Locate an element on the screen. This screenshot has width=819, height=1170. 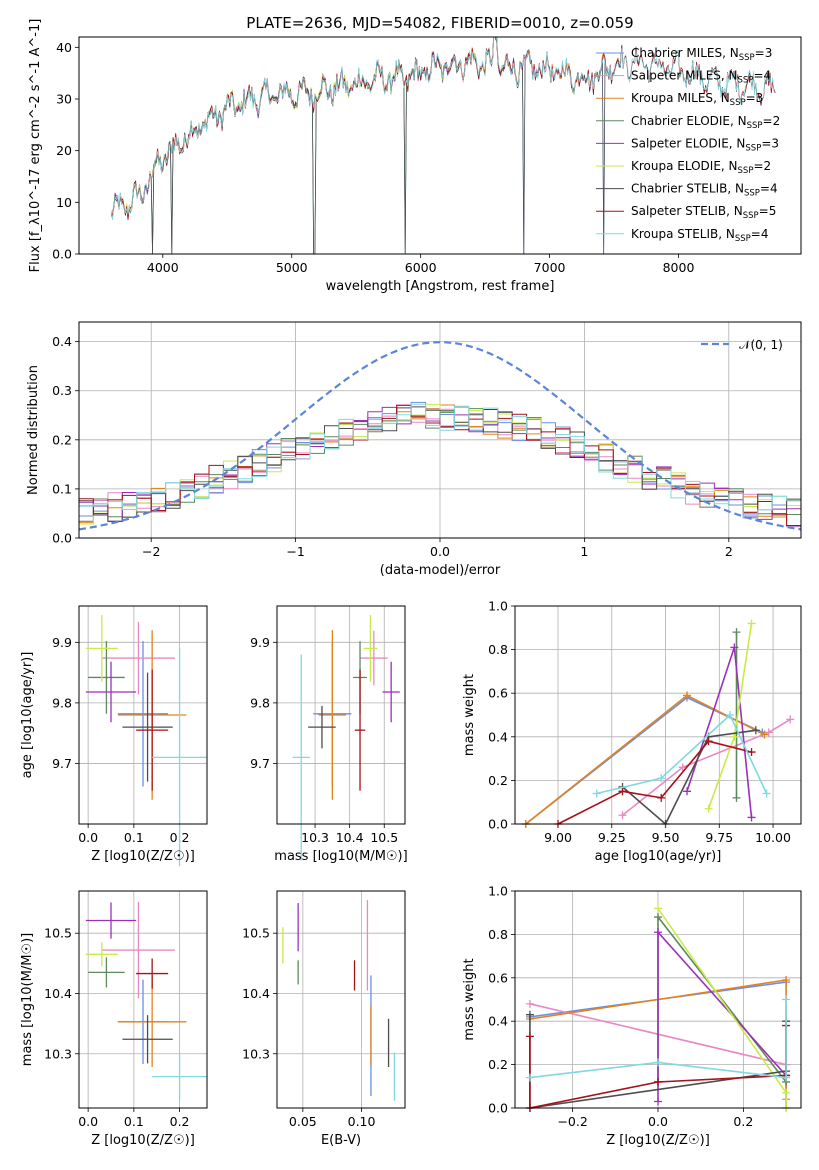
legend-nssp-value: 2 is located at coordinates (777, 121).